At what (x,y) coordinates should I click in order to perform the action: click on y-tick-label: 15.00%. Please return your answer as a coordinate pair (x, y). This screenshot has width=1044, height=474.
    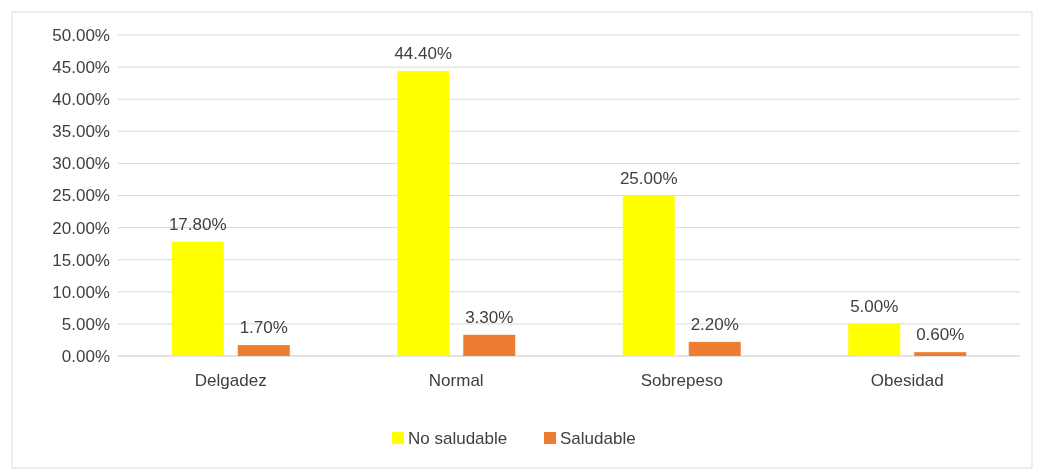
    Looking at the image, I should click on (81, 260).